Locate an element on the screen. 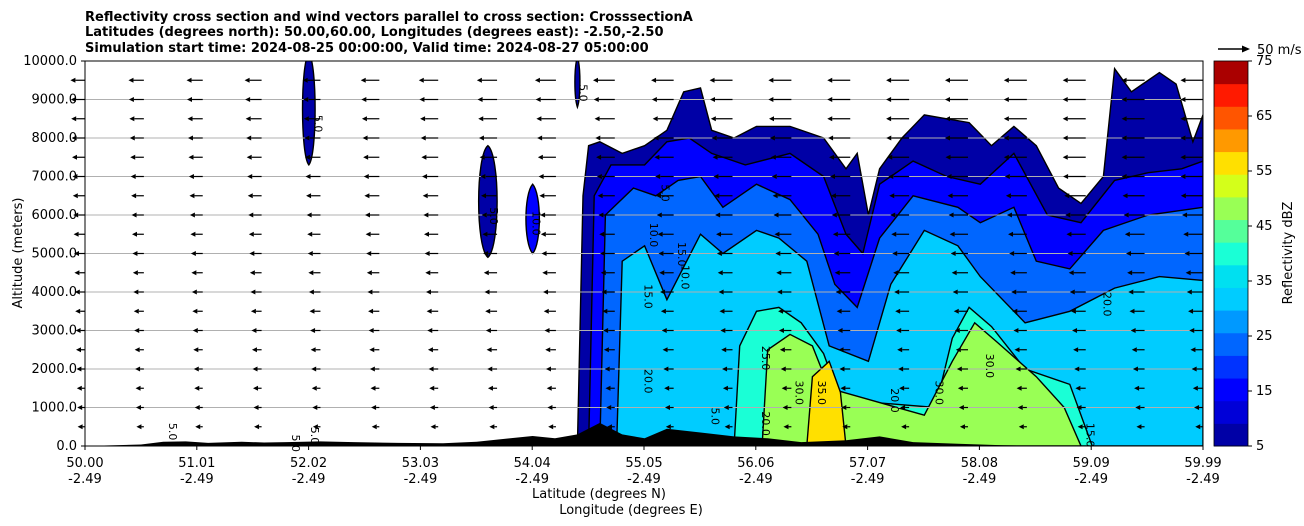 The image size is (1304, 526). x-tick-label-lat: 59.99 is located at coordinates (1202, 463).